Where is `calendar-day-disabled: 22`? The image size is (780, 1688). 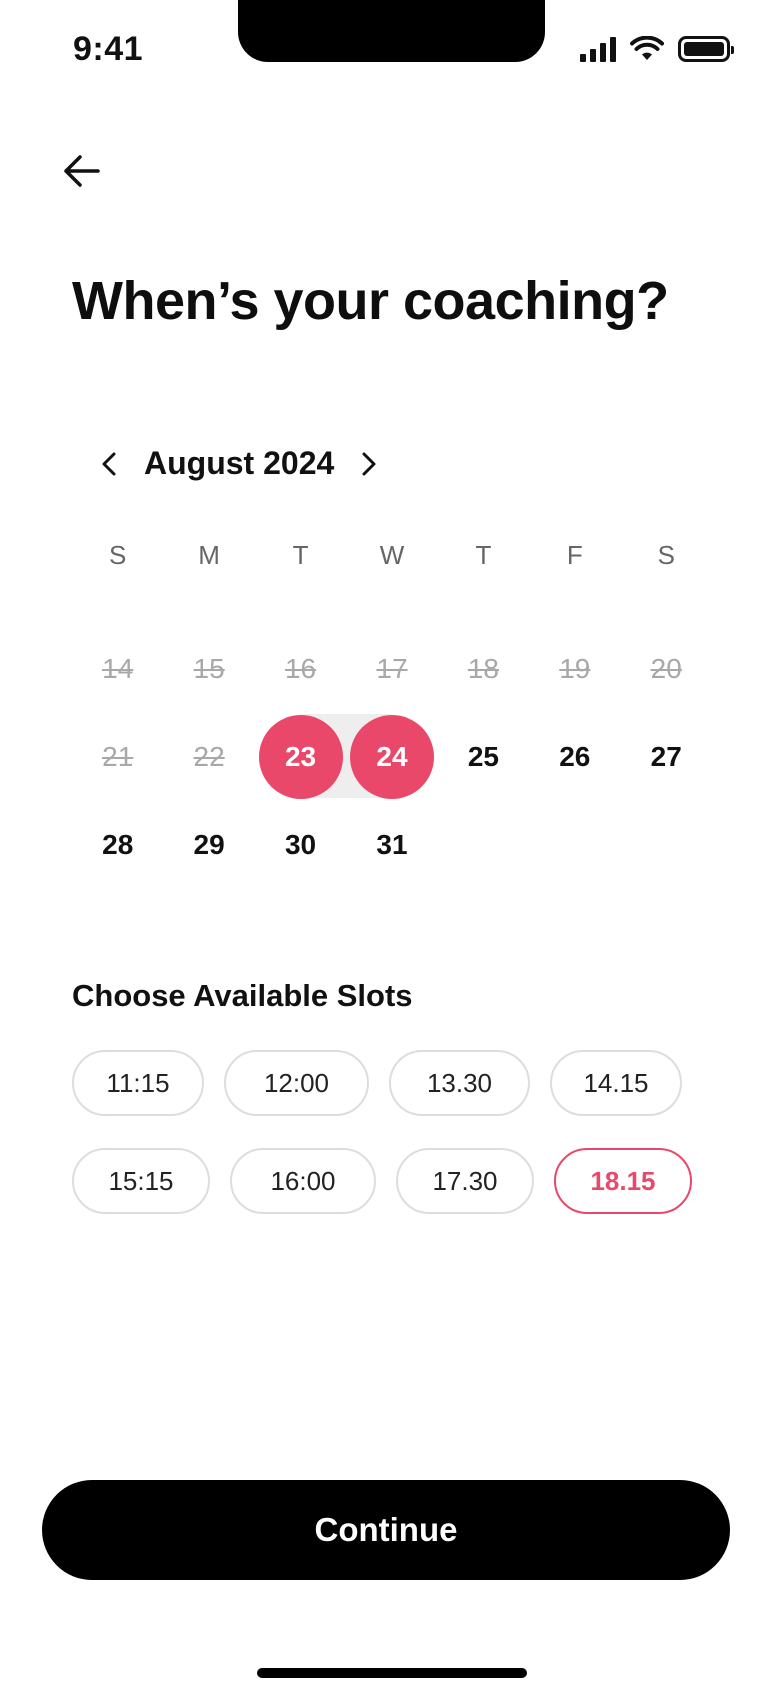
calendar-day-disabled: 22 is located at coordinates (208, 757).